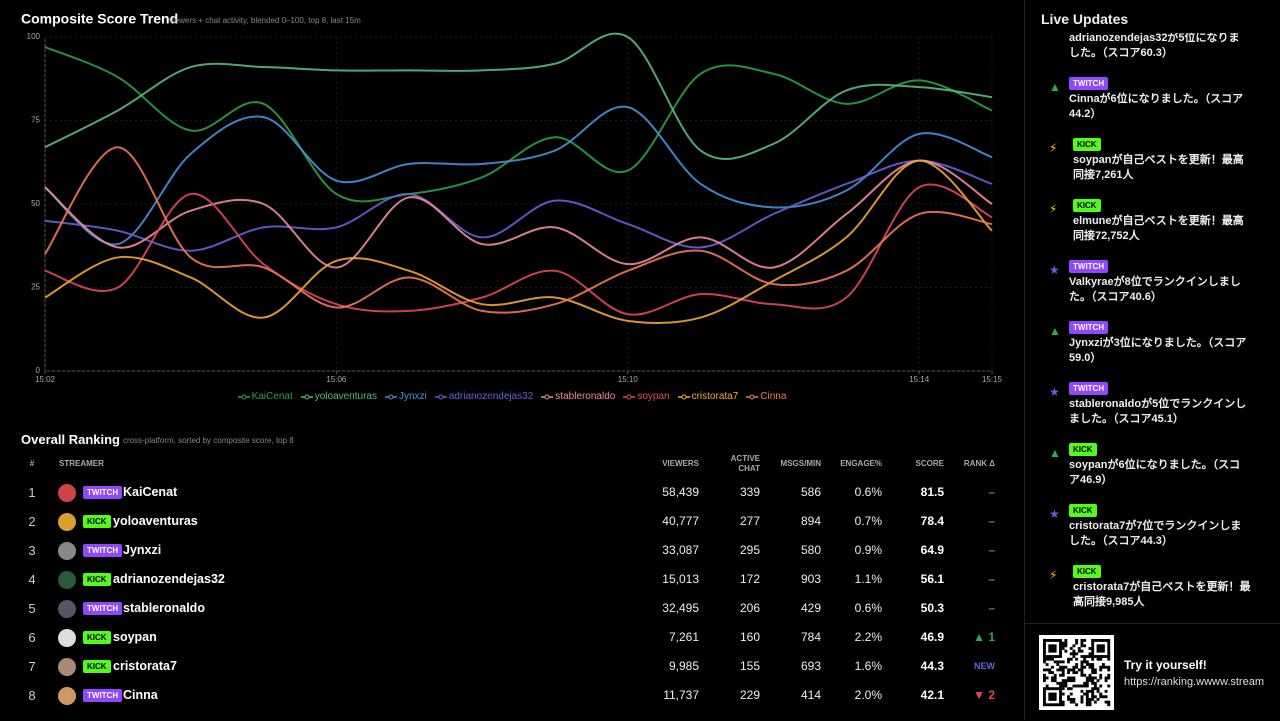 The height and width of the screenshot is (721, 1280). What do you see at coordinates (142, 550) in the screenshot?
I see `streamer-name: Jynxzi` at bounding box center [142, 550].